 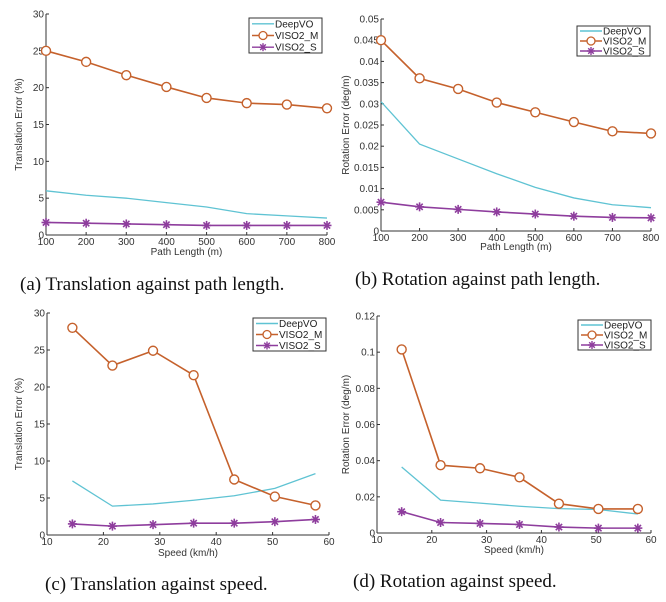 What do you see at coordinates (597, 540) in the screenshot?
I see `x-tick-label: 50` at bounding box center [597, 540].